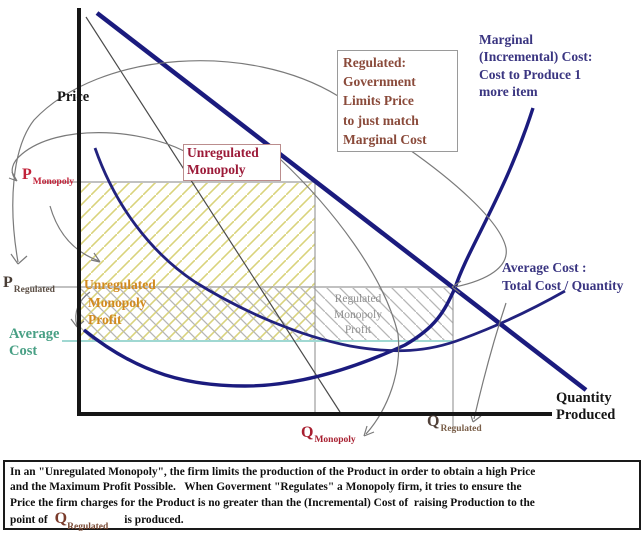 This screenshot has width=643, height=557. Describe the element at coordinates (8, 282) in the screenshot. I see `p-regulated-main: P` at that location.